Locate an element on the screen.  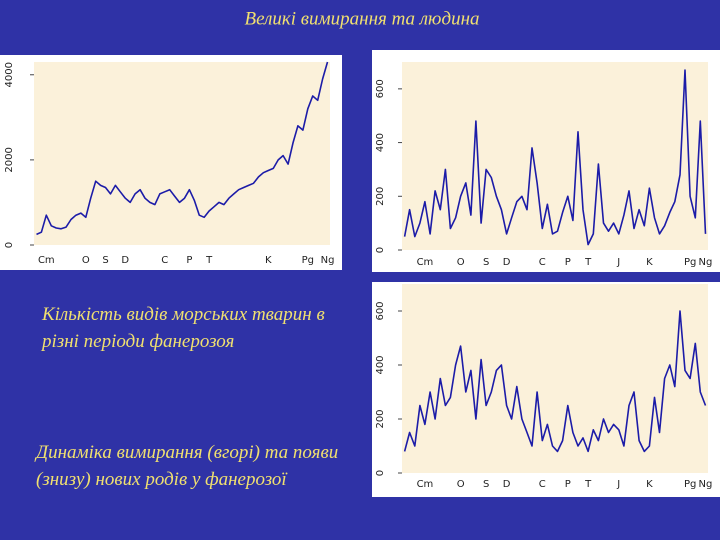
y-tick-label: 2000 is located at coordinates (9, 159).